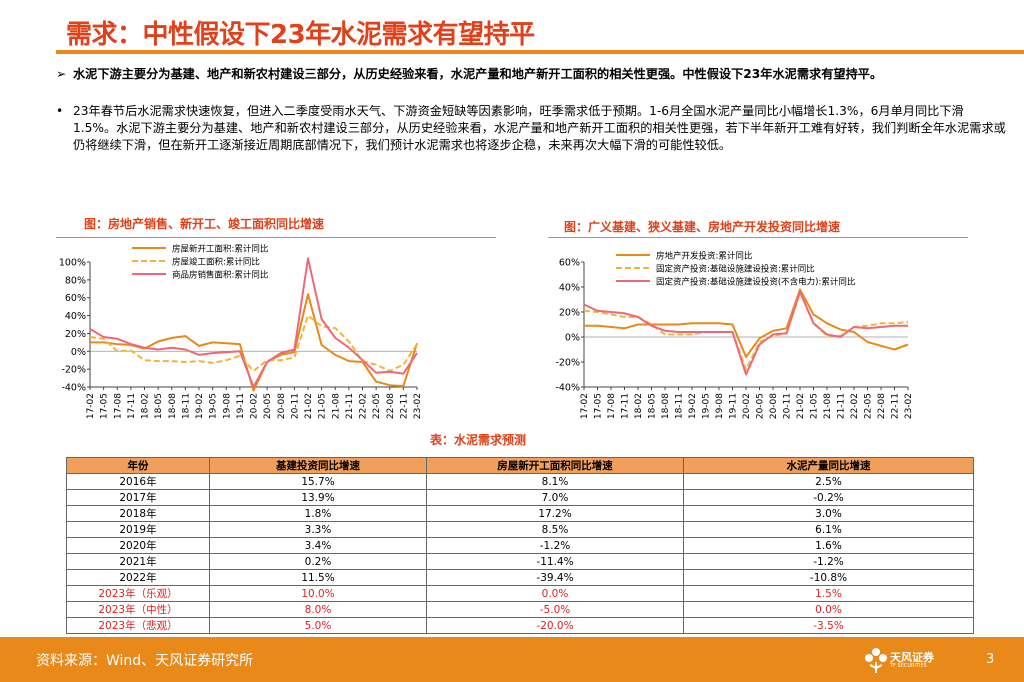 Image resolution: width=1024 pixels, height=682 pixels. I want to click on chart-2-rule, so click(758, 237).